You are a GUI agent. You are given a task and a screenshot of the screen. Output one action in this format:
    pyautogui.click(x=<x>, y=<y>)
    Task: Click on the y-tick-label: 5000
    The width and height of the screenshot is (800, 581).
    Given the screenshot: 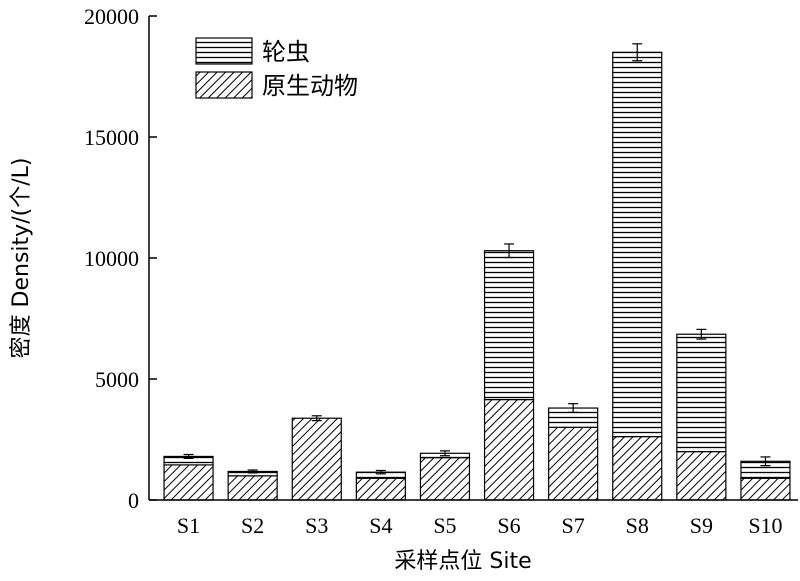 What is the action you would take?
    pyautogui.click(x=117, y=379)
    